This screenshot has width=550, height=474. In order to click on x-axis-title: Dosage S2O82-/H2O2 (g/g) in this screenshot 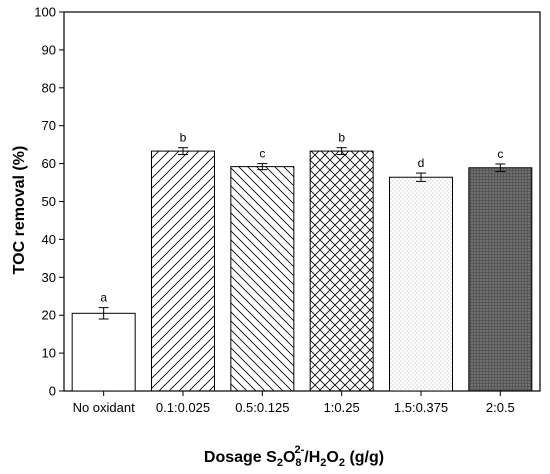, I will do `click(294, 456)`.